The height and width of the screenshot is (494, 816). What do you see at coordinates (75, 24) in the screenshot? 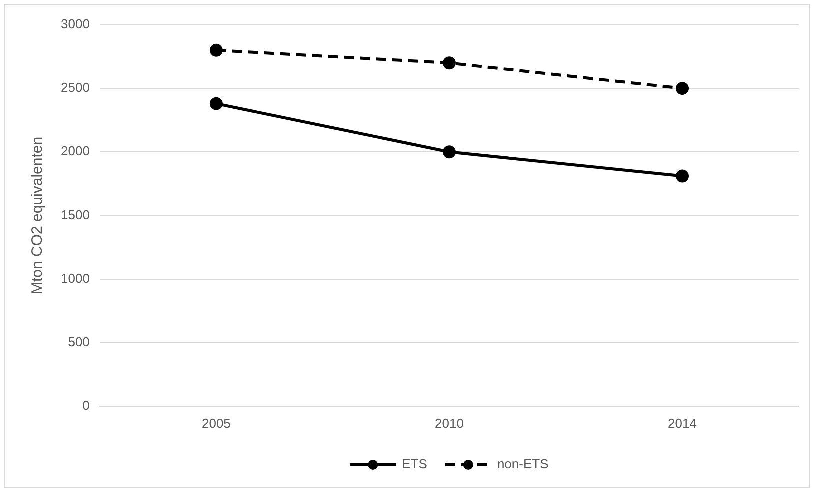
I see `y-tick-label: 3000` at bounding box center [75, 24].